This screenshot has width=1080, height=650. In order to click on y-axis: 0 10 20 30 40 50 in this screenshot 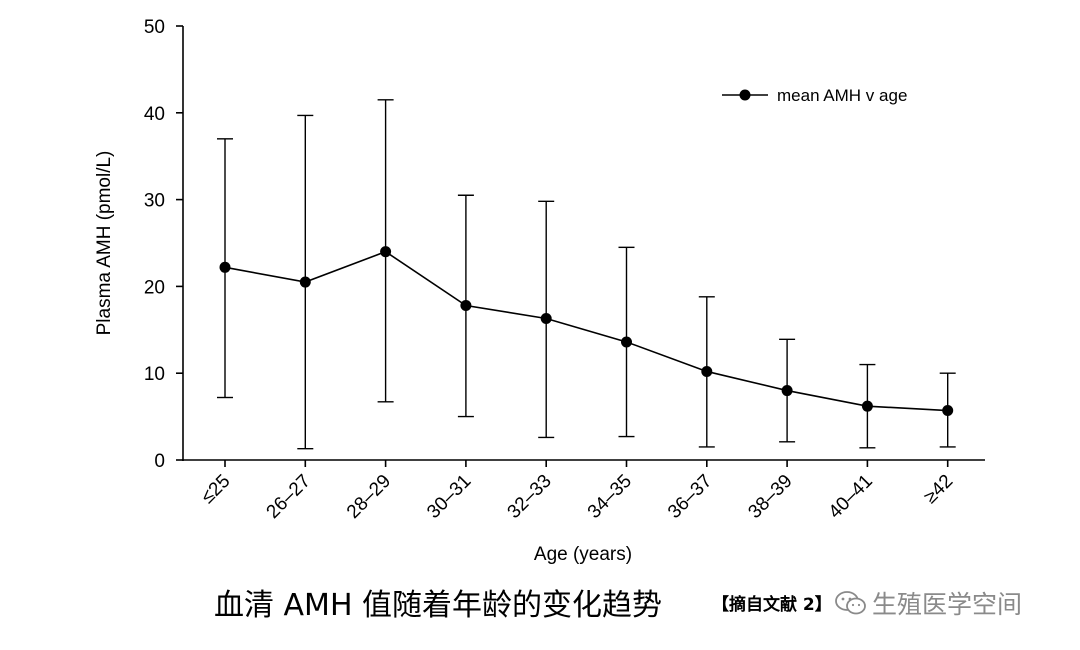, I will do `click(164, 244)`.